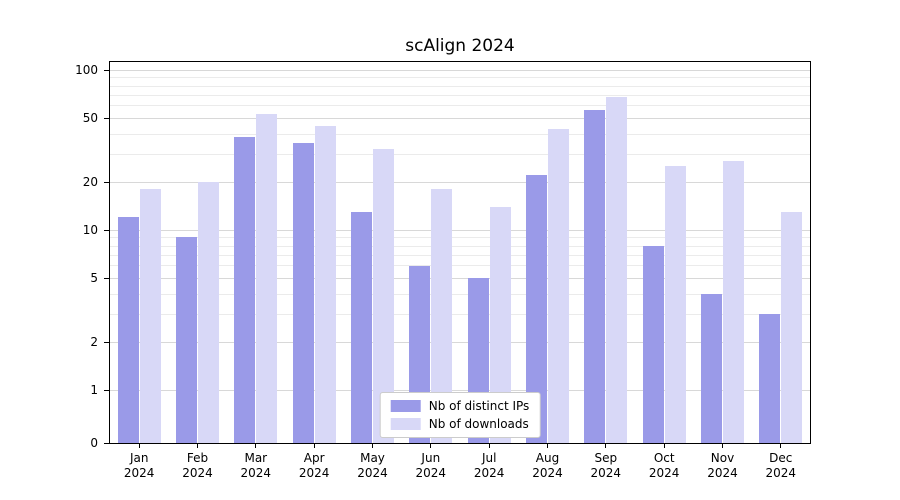 This screenshot has height=500, width=900. Describe the element at coordinates (781, 446) in the screenshot. I see `x-tick-mark-dec` at that location.